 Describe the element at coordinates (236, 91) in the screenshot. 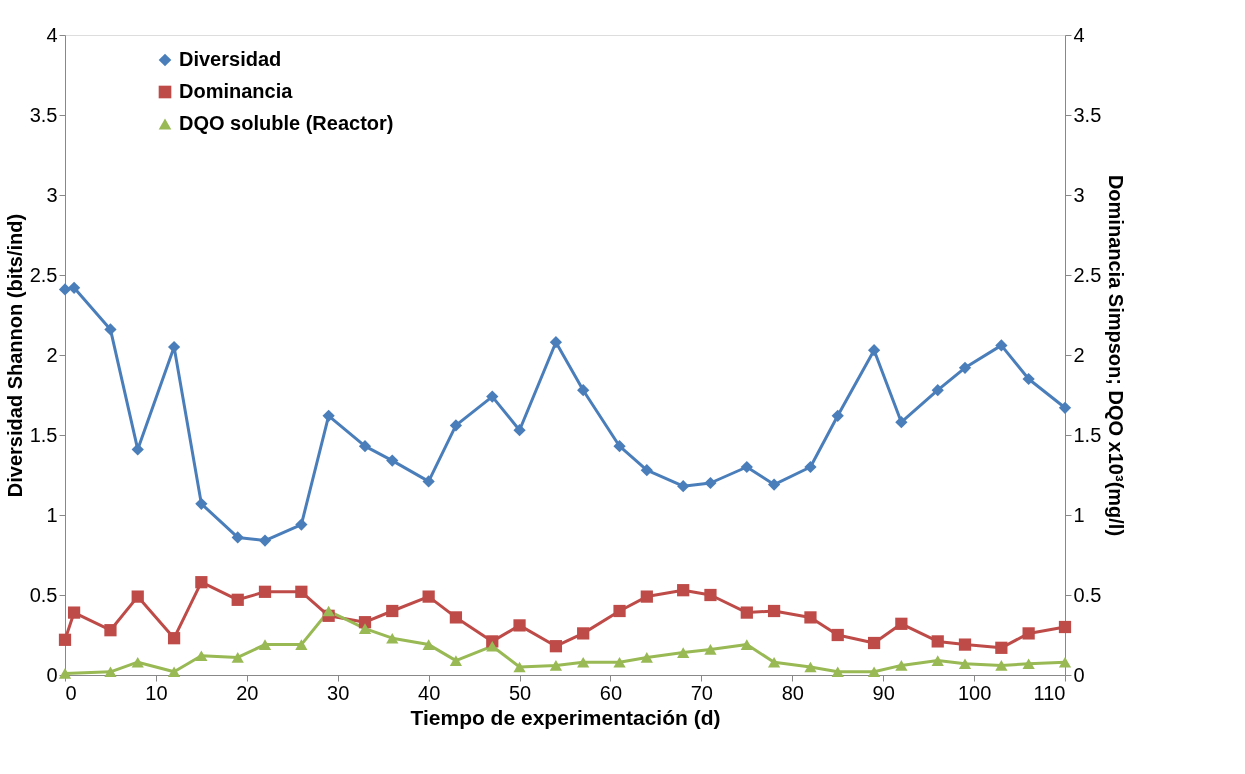

I see `legend-label: Dominancia` at that location.